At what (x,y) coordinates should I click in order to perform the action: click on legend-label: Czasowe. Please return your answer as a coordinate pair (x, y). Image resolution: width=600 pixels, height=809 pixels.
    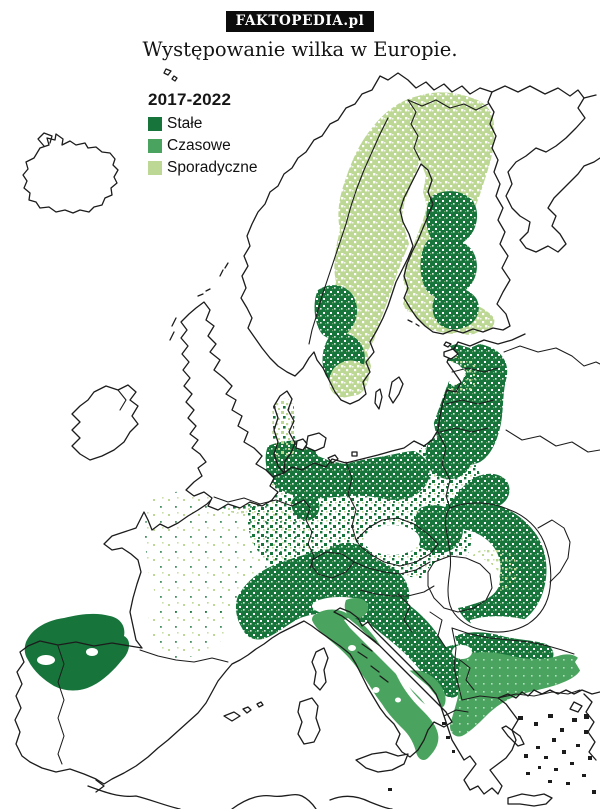
    Looking at the image, I should click on (199, 145).